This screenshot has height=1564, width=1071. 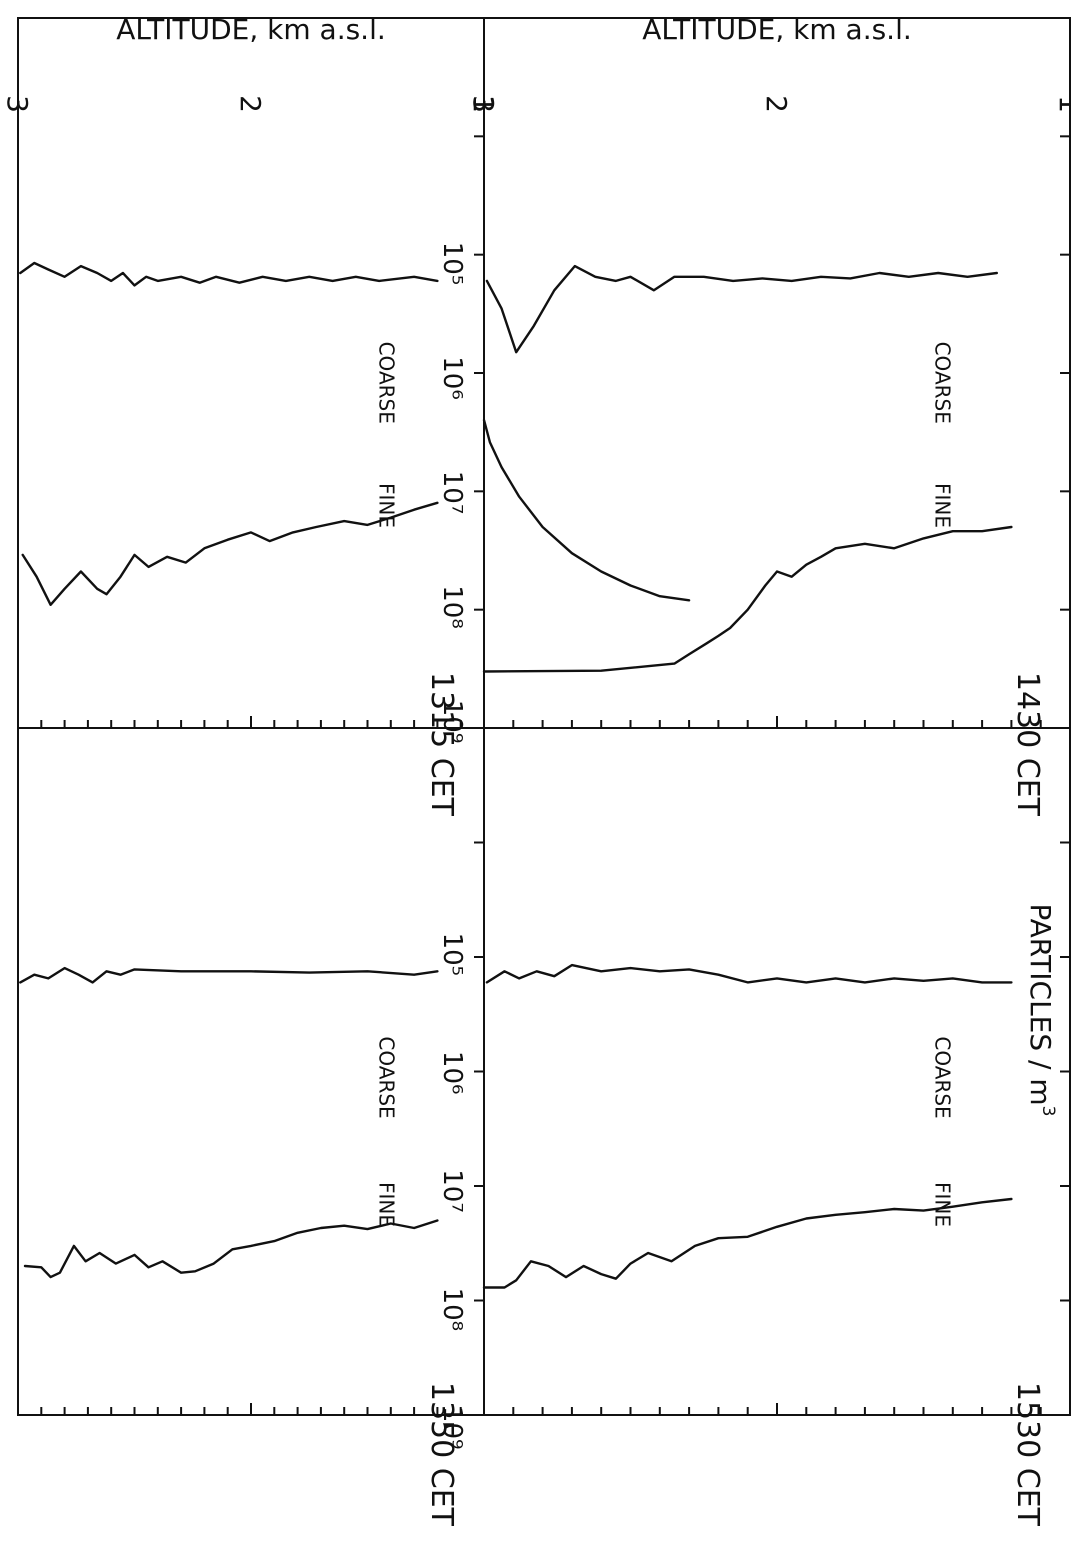 I want to click on x-axis-label-superscript: 3, so click(x=1048, y=1111).